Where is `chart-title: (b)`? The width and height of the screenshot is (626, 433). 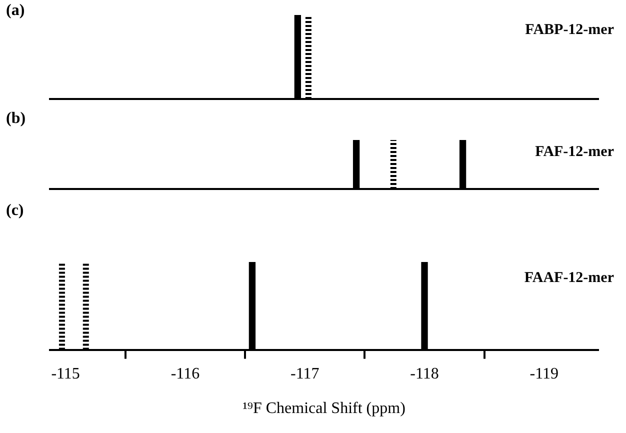
chart-title: (b) is located at coordinates (16, 119).